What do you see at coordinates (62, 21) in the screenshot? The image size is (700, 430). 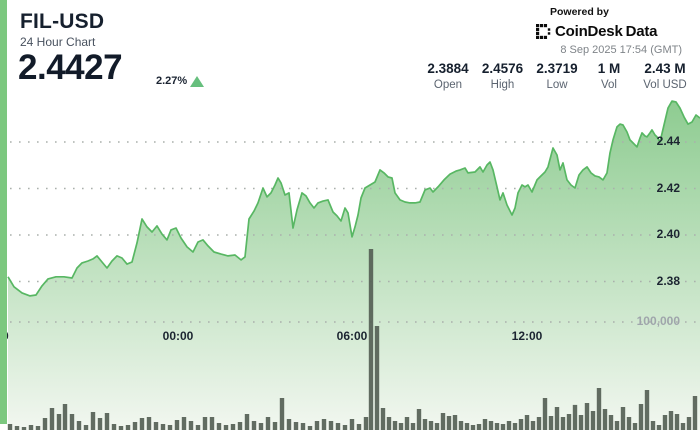 I see `page-title: FIL-USD` at bounding box center [62, 21].